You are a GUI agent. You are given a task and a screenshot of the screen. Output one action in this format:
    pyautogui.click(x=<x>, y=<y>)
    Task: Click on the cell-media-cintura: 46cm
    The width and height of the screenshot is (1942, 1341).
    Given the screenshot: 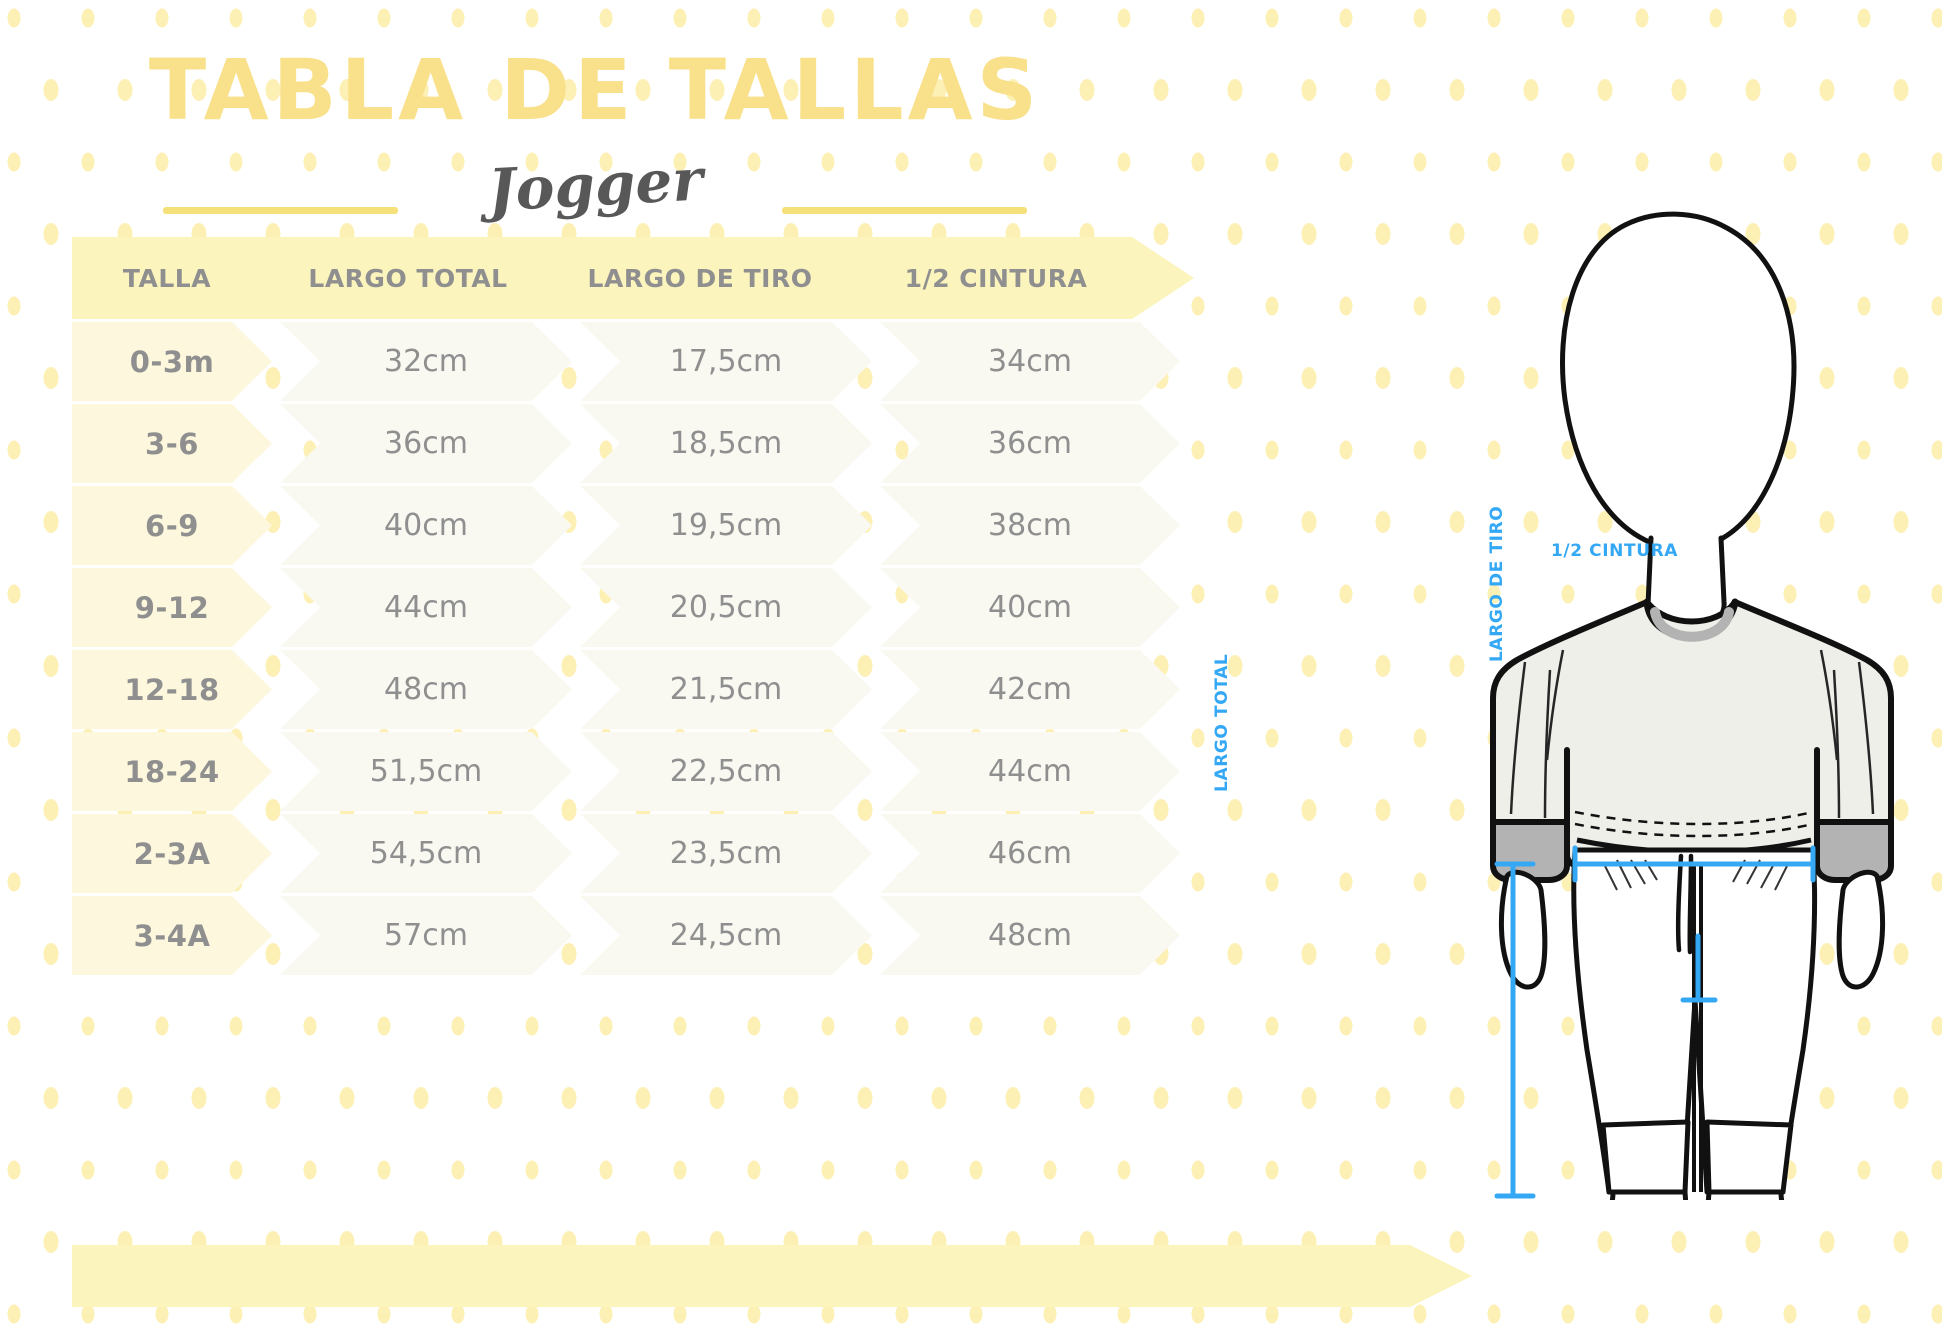 What is the action you would take?
    pyautogui.click(x=1030, y=853)
    